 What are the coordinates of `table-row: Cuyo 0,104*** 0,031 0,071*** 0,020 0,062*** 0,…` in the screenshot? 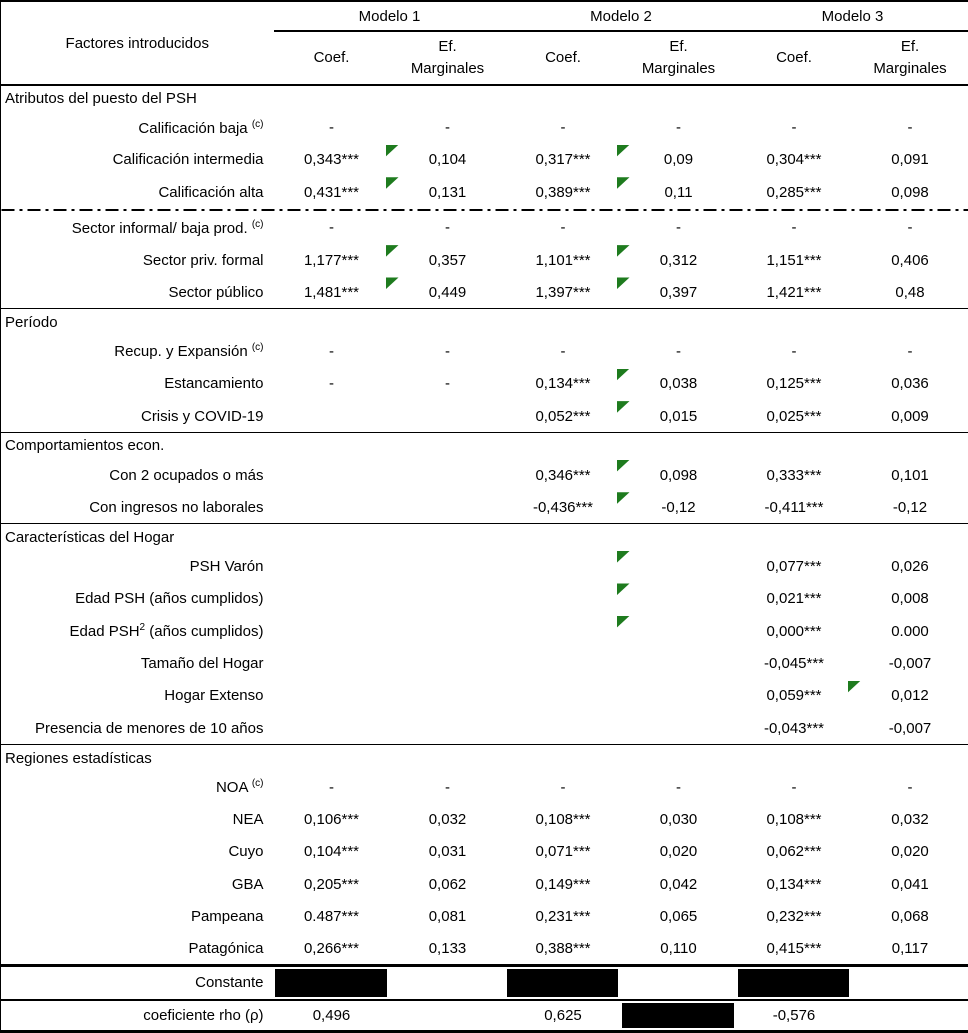 It's located at (484, 852).